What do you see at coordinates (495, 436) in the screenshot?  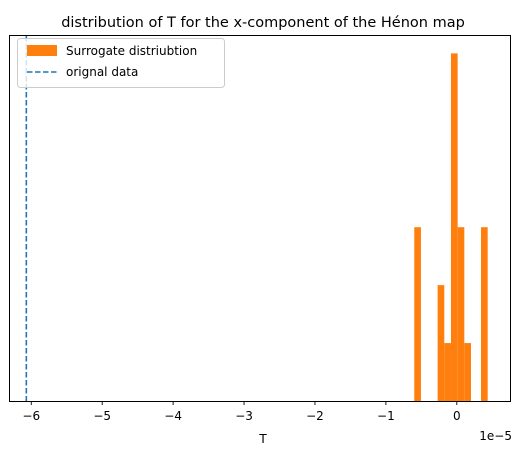 I see `x-offset-label: 1e−5` at bounding box center [495, 436].